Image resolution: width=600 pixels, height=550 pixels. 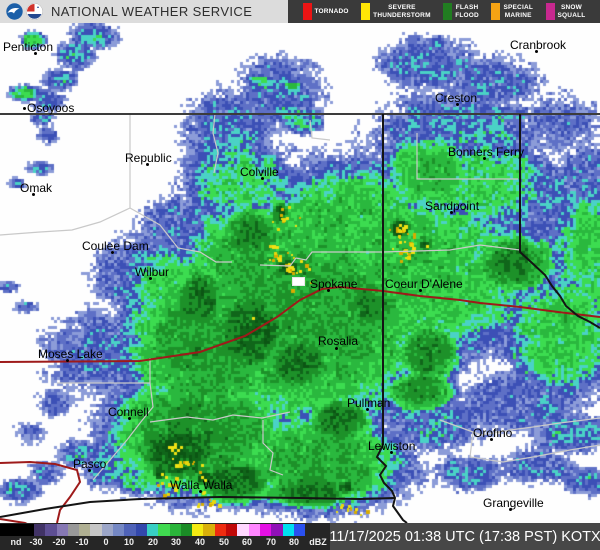 I want to click on scale-label--10: -10, so click(x=82, y=542).